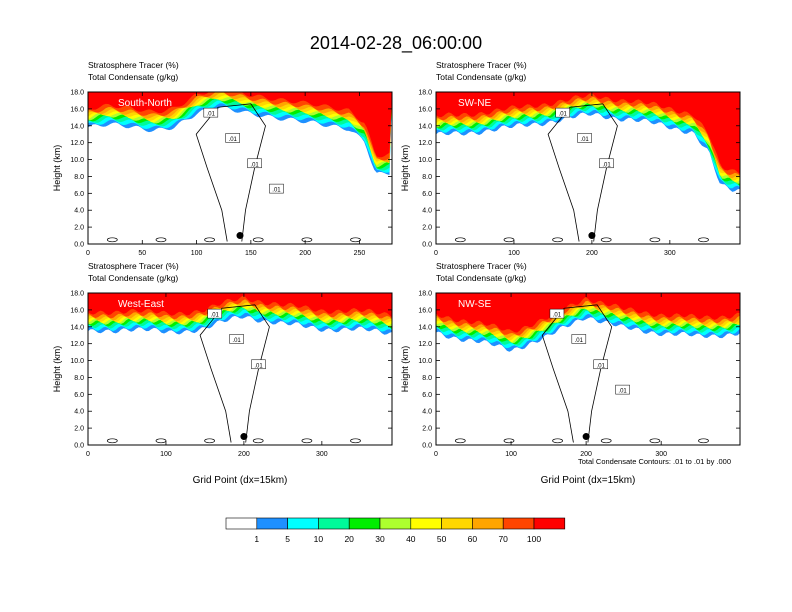  I want to click on colorbar-label: 60, so click(473, 539).